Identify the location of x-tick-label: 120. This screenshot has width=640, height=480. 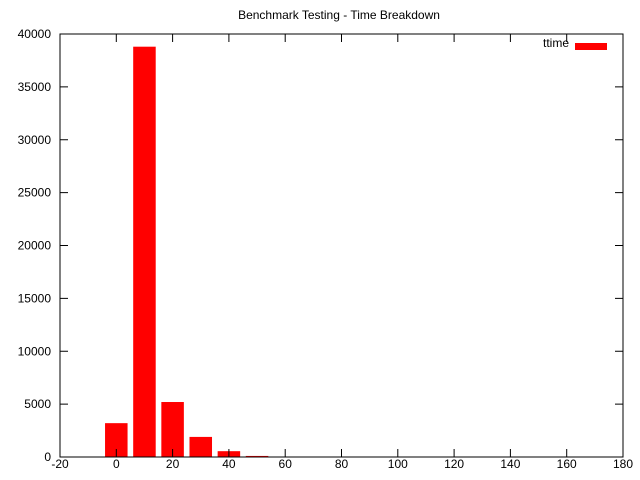
(454, 464).